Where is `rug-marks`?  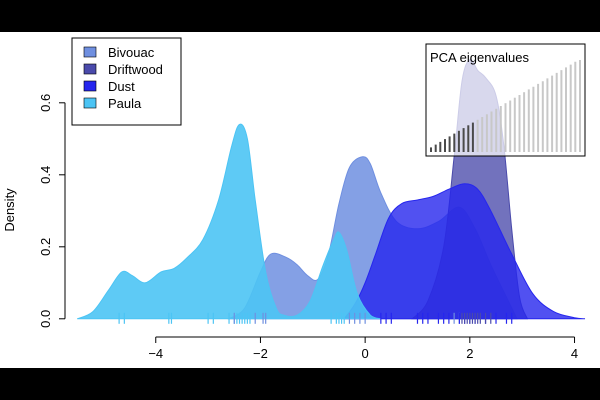 rug-marks is located at coordinates (315, 318).